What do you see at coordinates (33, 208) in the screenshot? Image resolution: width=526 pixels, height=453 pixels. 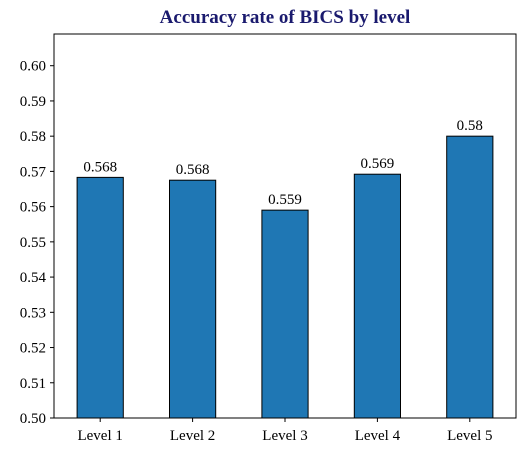 I see `y-tick-label-7: 0.56` at bounding box center [33, 208].